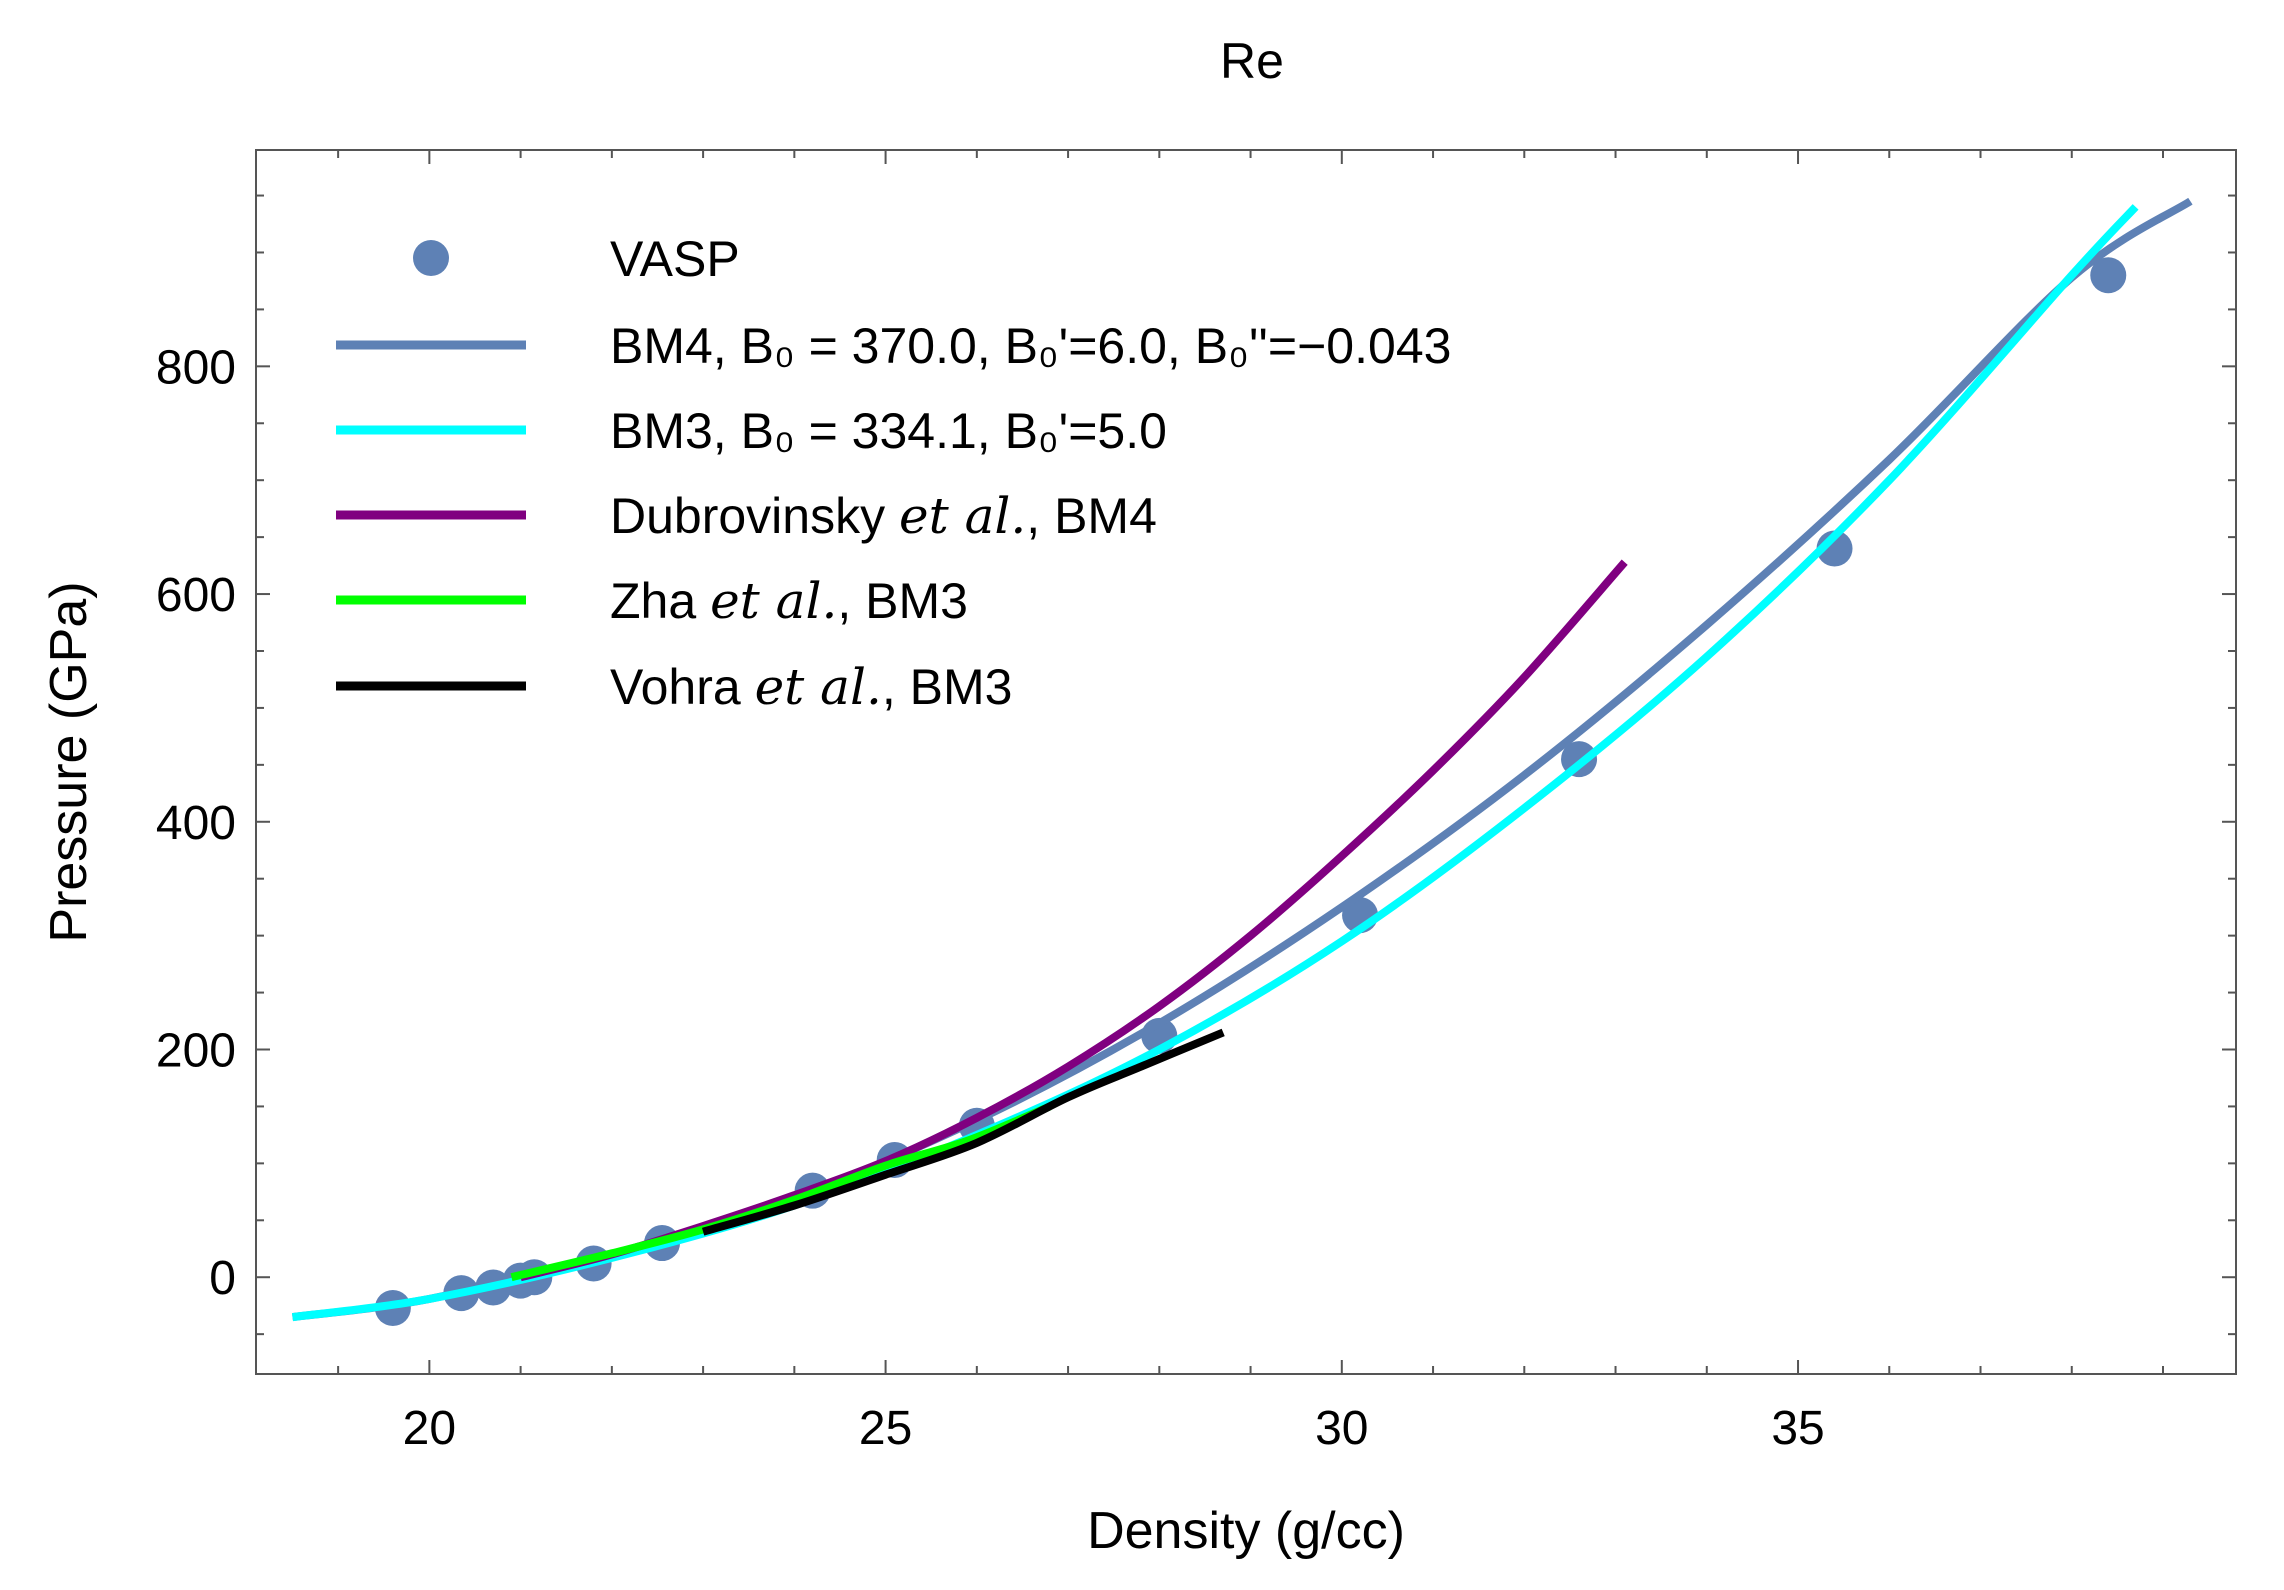 Image resolution: width=2284 pixels, height=1590 pixels. Describe the element at coordinates (196, 1050) in the screenshot. I see `y-tick-label: 200` at that location.